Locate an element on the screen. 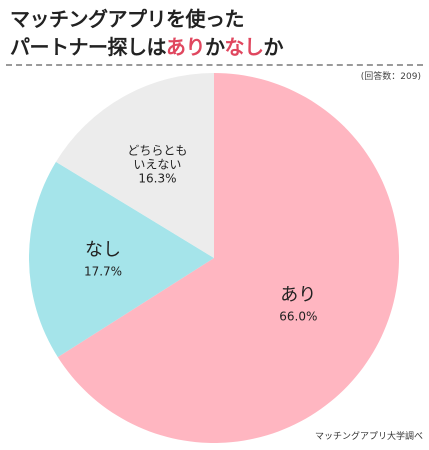 This screenshot has width=429, height=450. chart-title: マッチングアプリを使った パートナー探しはありかなしか is located at coordinates (146, 33).